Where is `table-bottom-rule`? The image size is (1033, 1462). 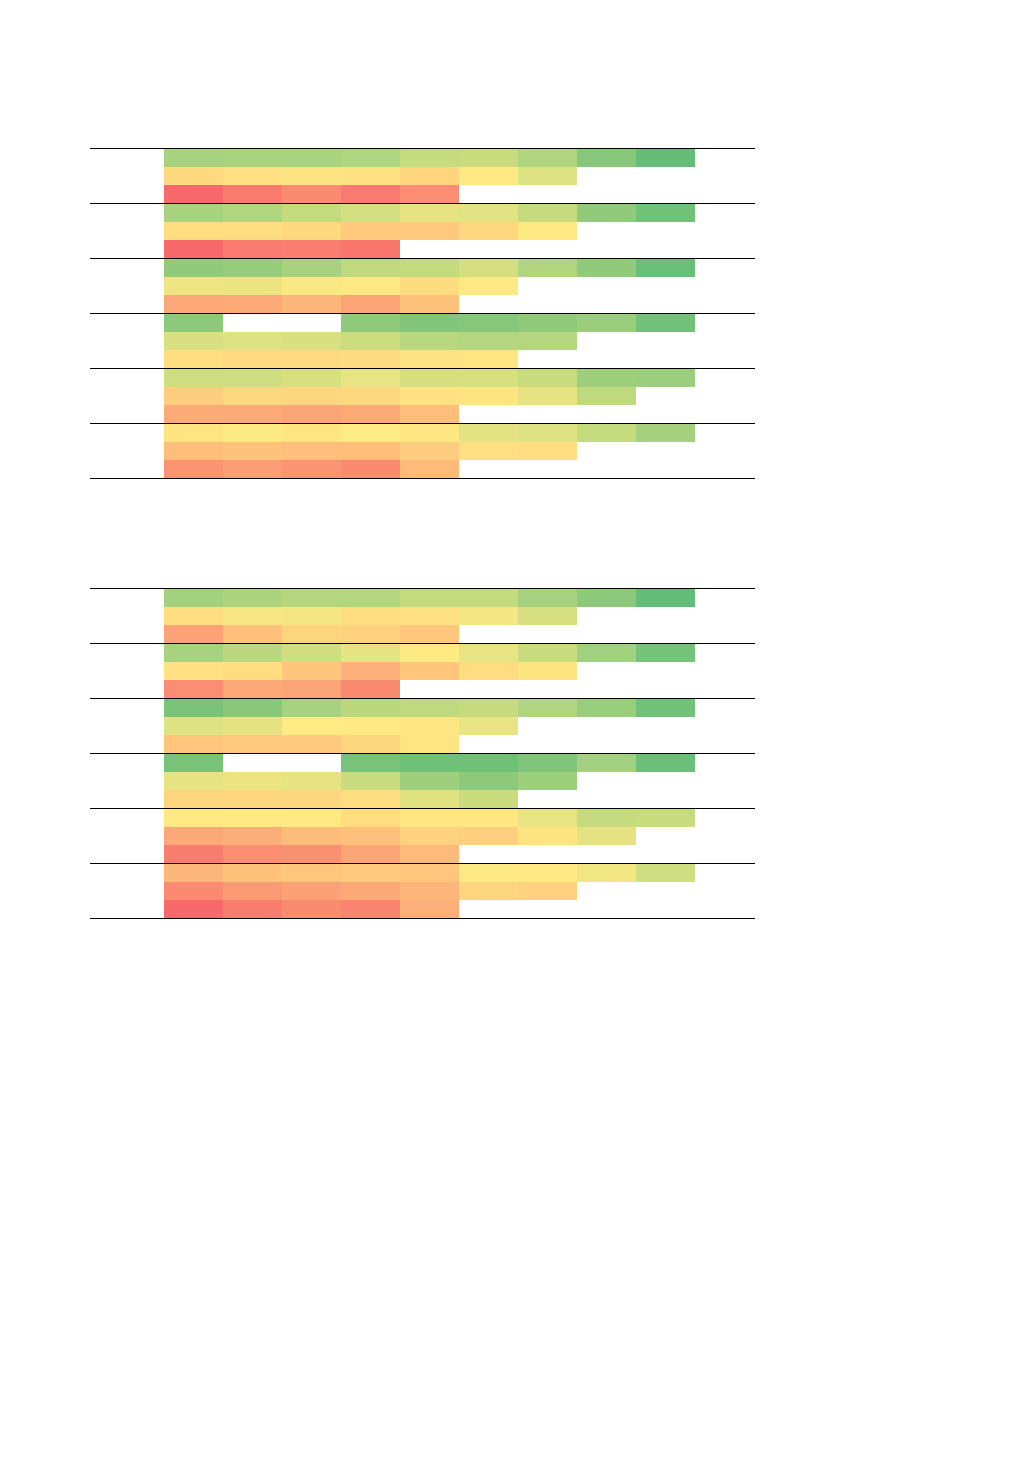 table-bottom-rule is located at coordinates (422, 918).